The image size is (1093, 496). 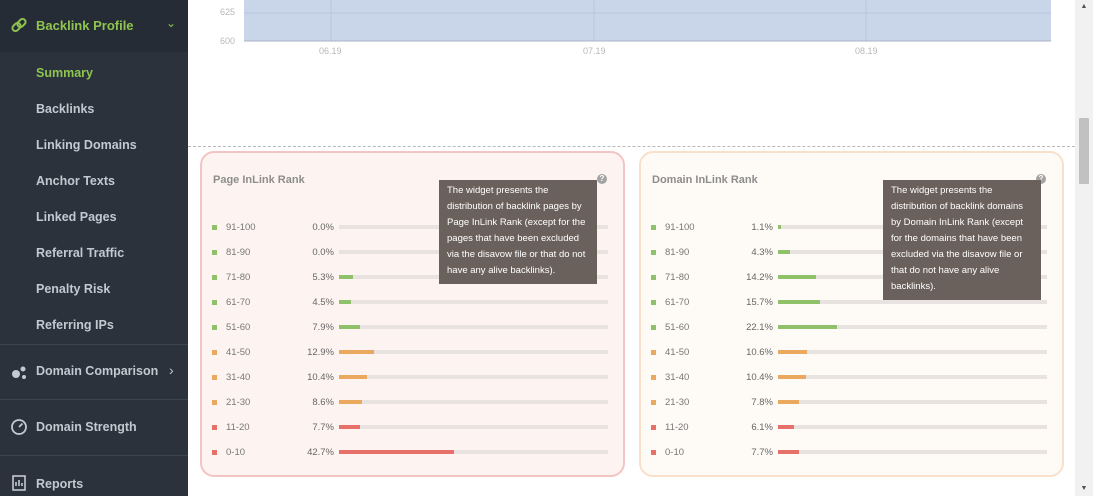 I want to click on sidebar-item-backlinks: Backlinks, so click(x=65, y=109).